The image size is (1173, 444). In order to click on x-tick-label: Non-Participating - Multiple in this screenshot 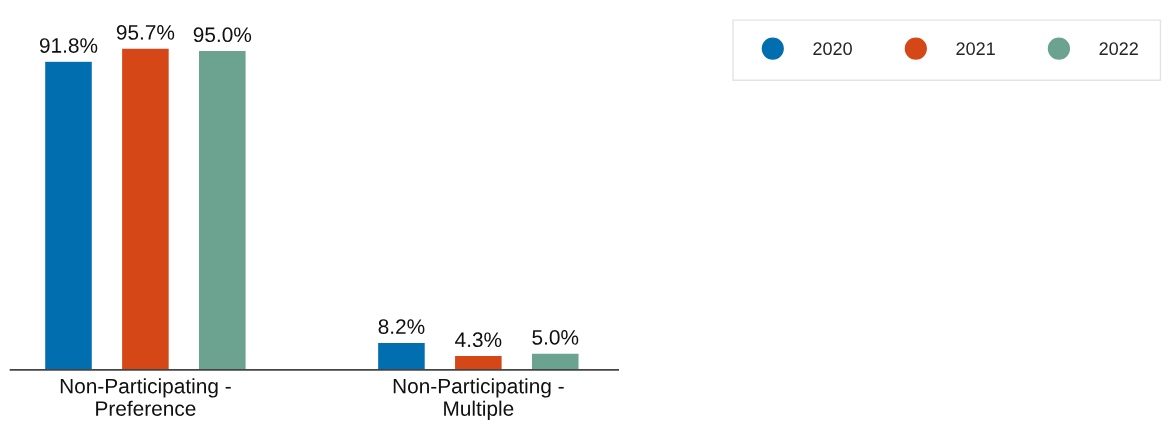, I will do `click(478, 399)`.